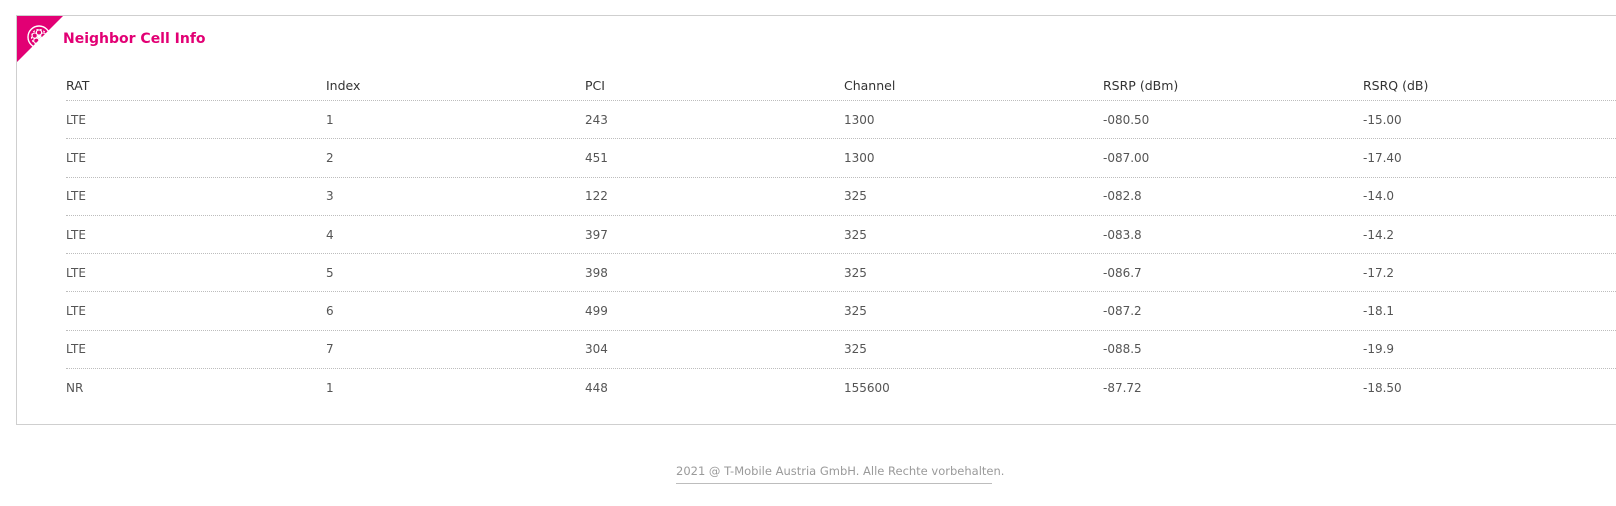 The width and height of the screenshot is (1616, 506). Describe the element at coordinates (1122, 196) in the screenshot. I see `cell-rsrp: -082.8` at that location.